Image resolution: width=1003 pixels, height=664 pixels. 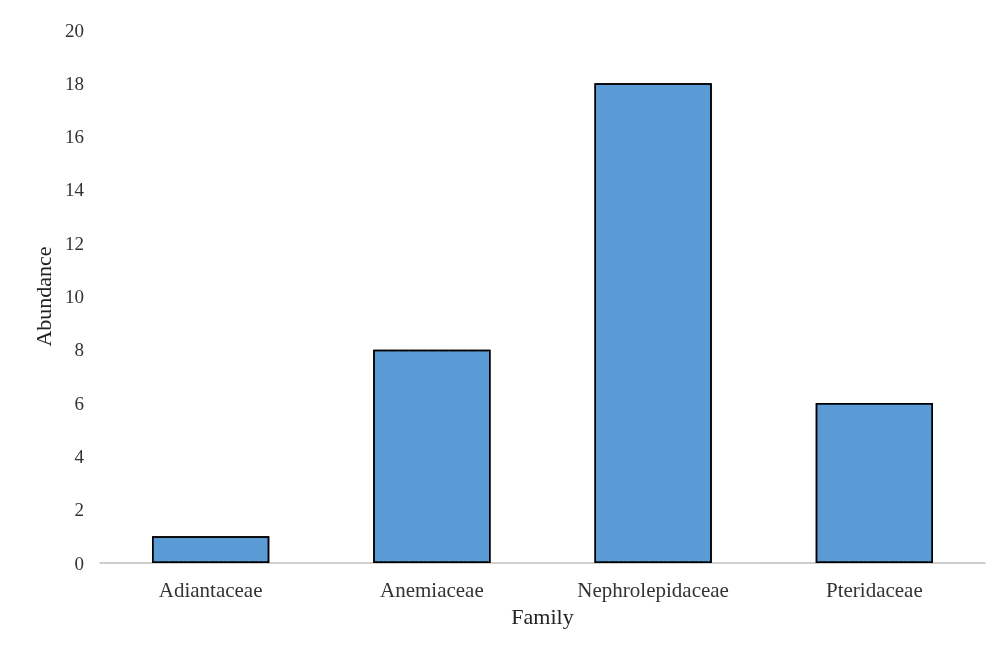 I want to click on y-tick-label: 10, so click(x=74, y=296).